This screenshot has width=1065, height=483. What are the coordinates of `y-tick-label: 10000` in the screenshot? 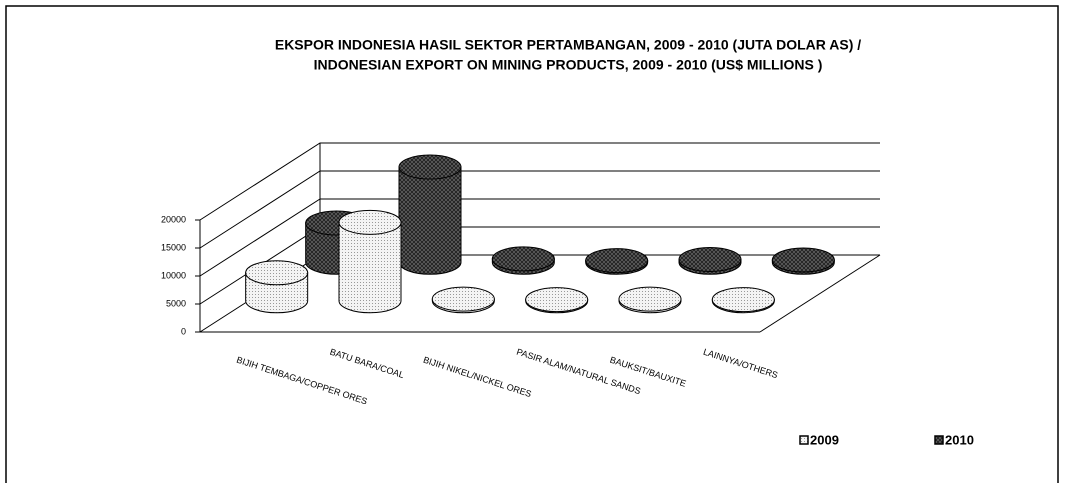 It's located at (173, 275).